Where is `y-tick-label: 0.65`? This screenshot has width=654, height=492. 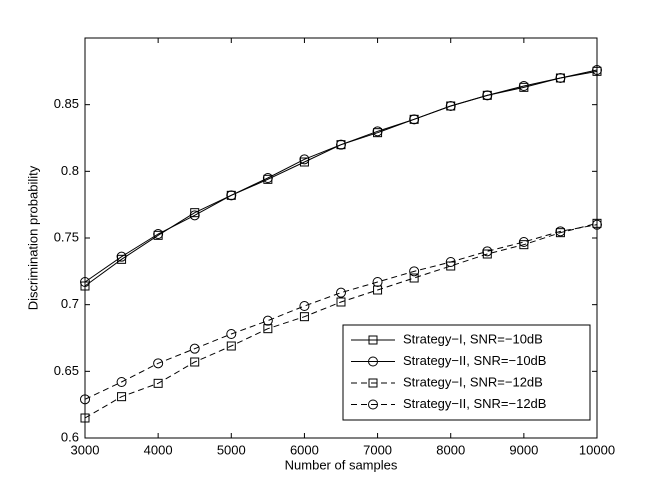
y-tick-label: 0.65 is located at coordinates (66, 370).